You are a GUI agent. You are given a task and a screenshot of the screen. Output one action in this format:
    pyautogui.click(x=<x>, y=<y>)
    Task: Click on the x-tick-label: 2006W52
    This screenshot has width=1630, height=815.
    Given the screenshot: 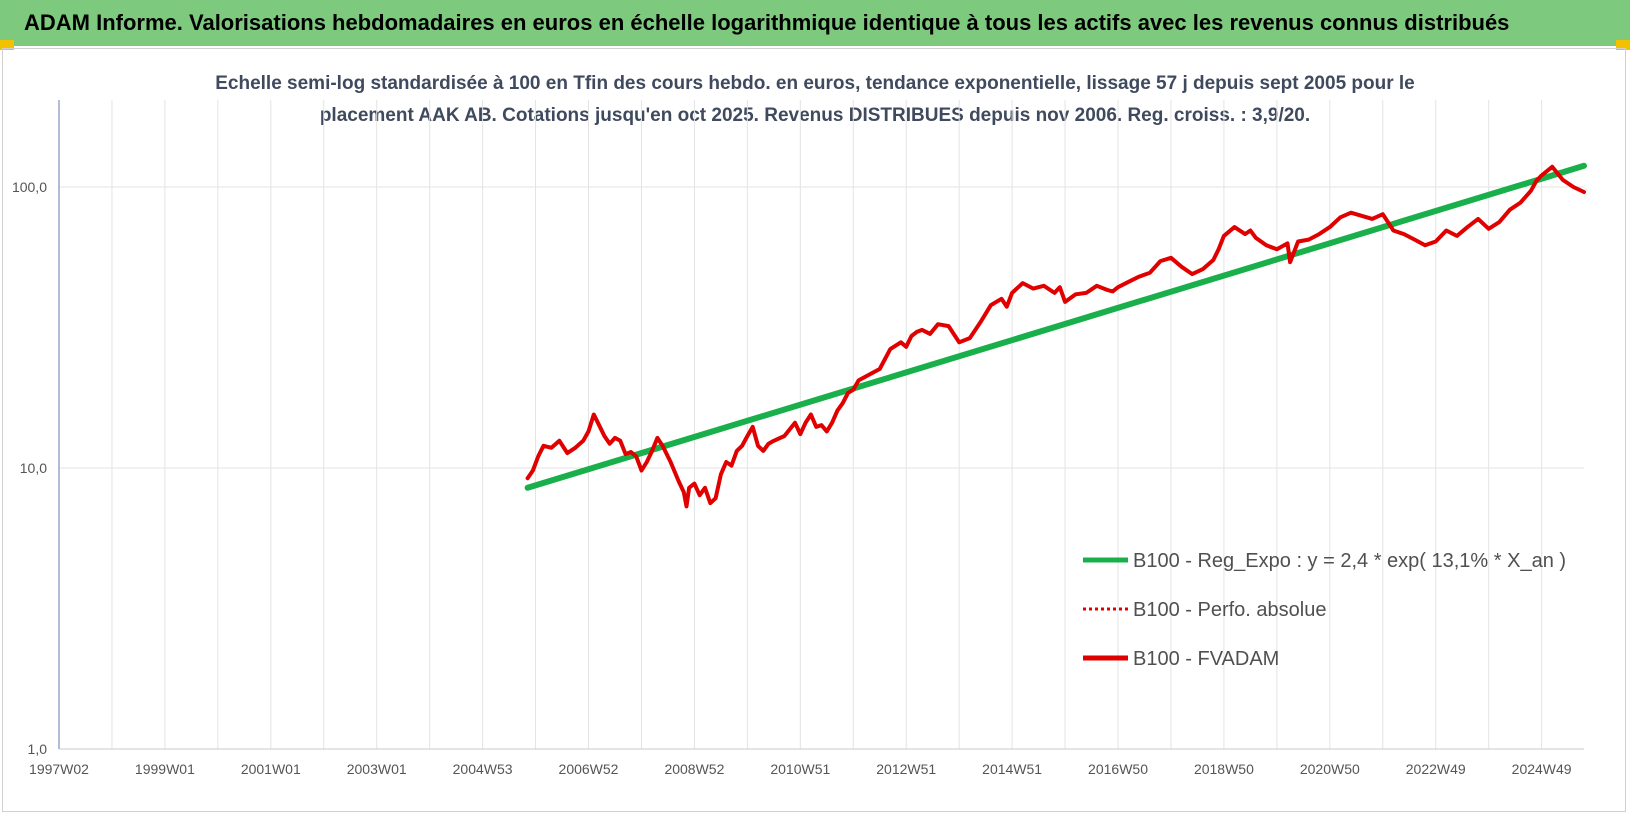 What is the action you would take?
    pyautogui.click(x=589, y=769)
    